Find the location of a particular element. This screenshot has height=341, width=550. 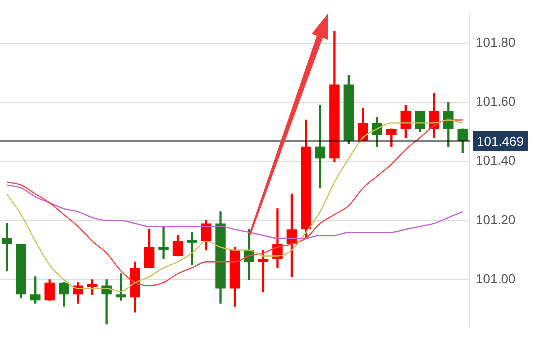

y-tick-label: 101.00 is located at coordinates (496, 278).